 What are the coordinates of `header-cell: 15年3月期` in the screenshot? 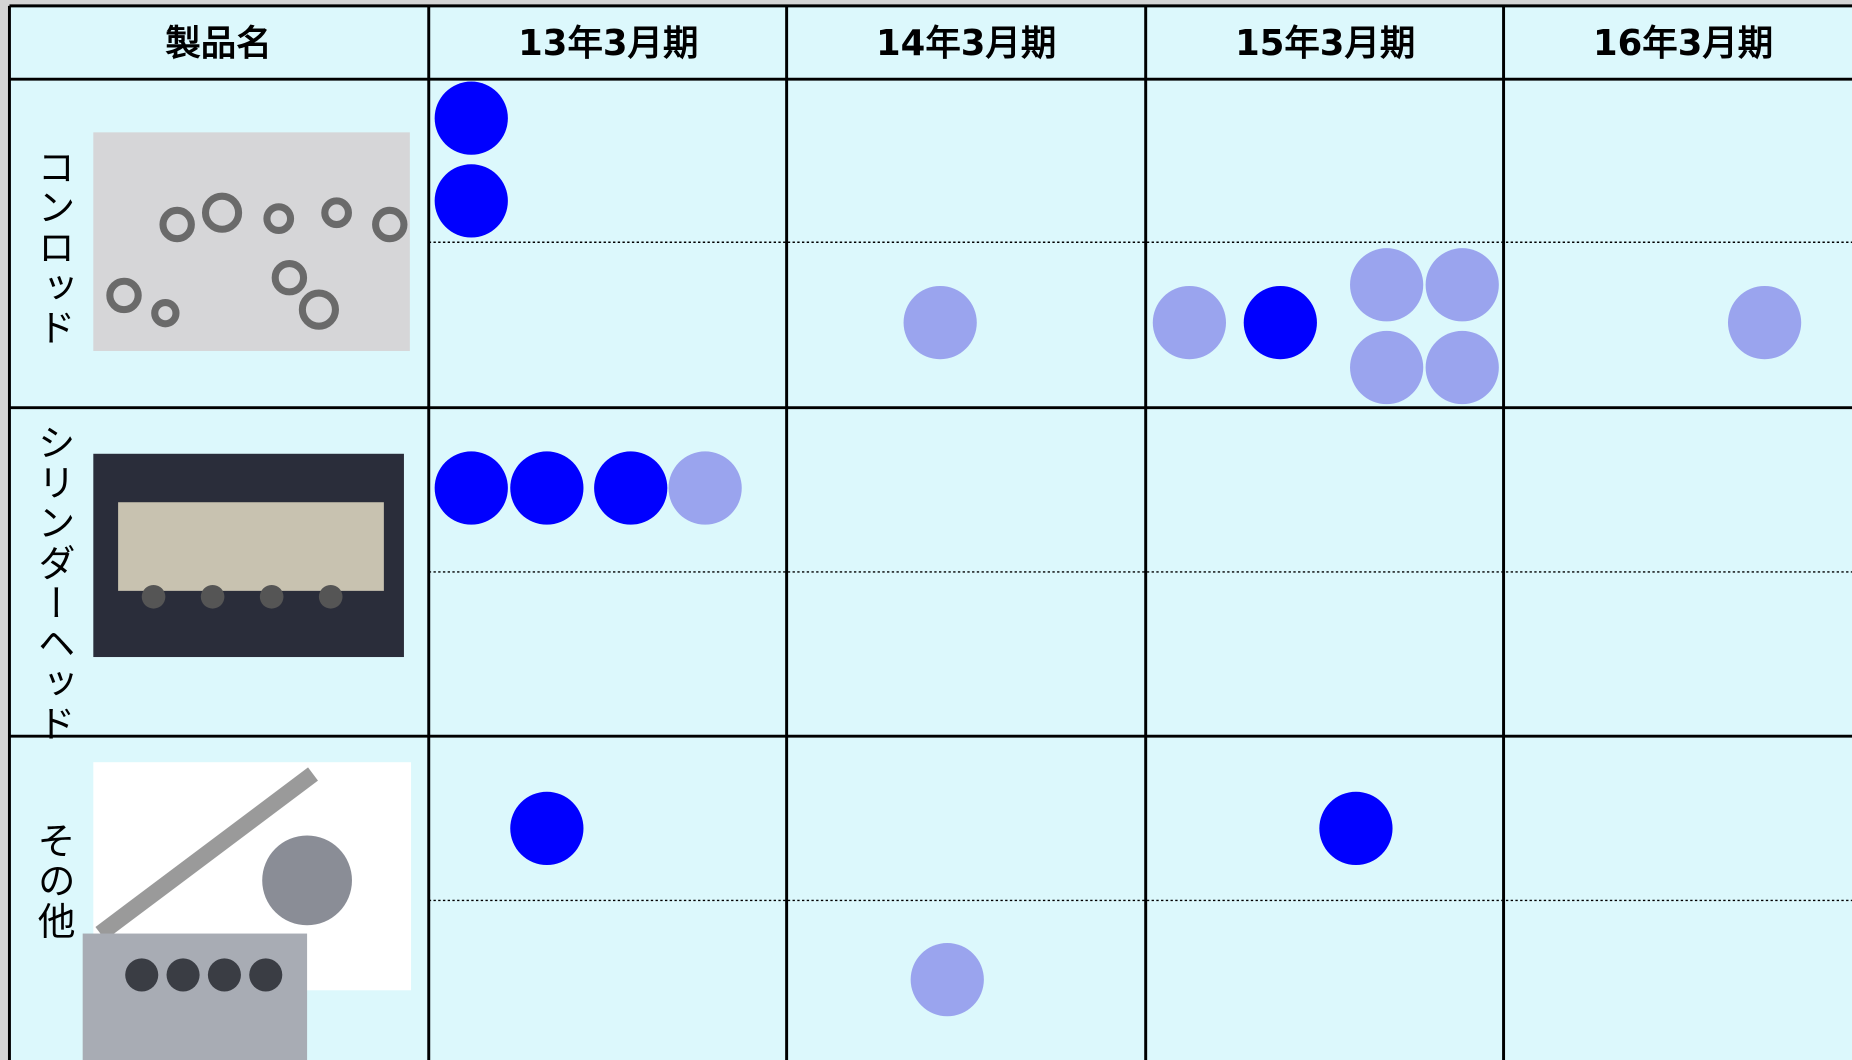 It's located at (1325, 43).